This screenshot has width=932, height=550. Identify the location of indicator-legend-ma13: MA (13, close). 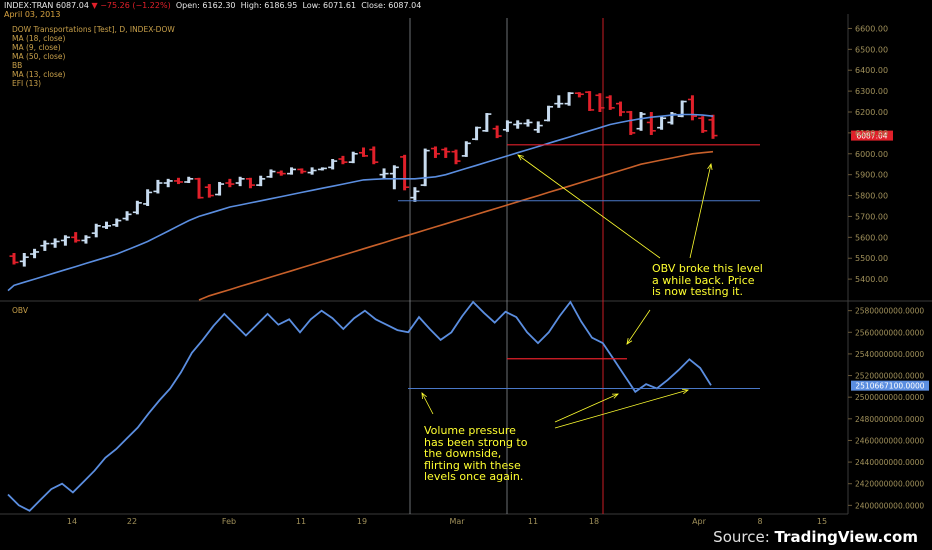
(39, 74).